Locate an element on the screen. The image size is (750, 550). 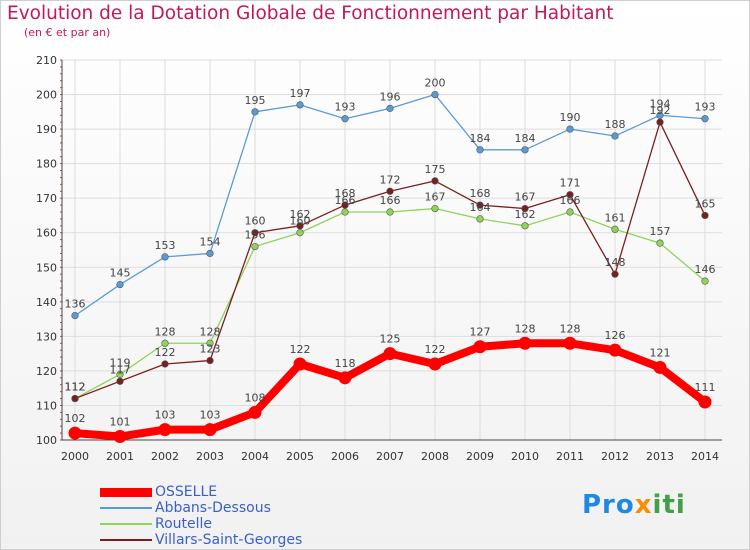
data-label-villars-saint-georges: 168 is located at coordinates (480, 193).